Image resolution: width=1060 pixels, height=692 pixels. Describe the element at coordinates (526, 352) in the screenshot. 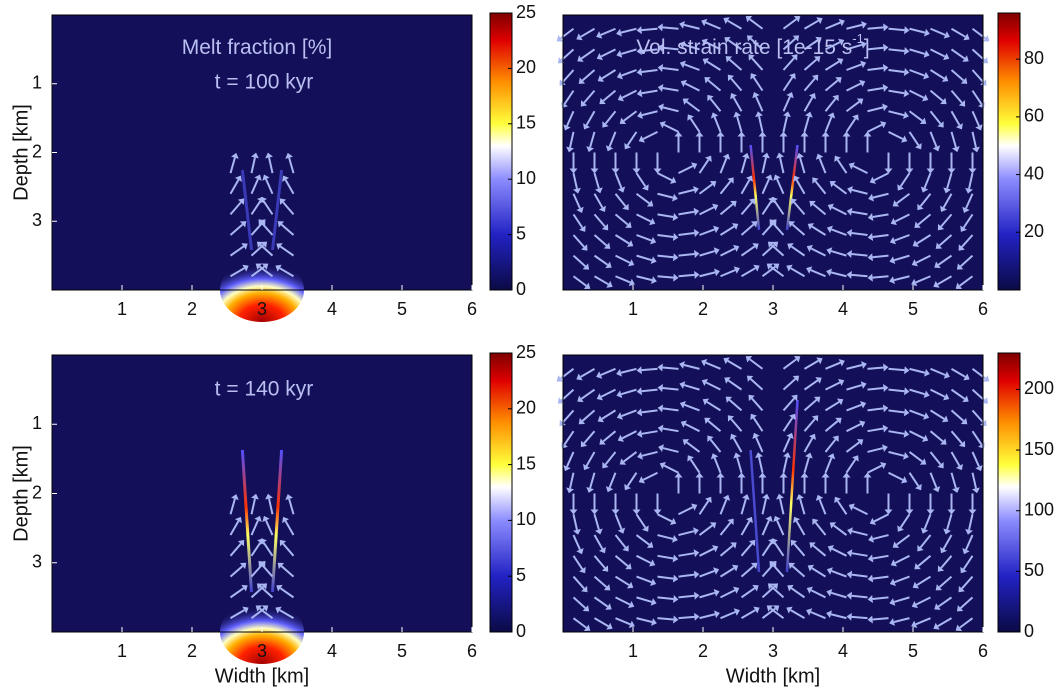

I see `colorbar-tick-label: 25` at that location.